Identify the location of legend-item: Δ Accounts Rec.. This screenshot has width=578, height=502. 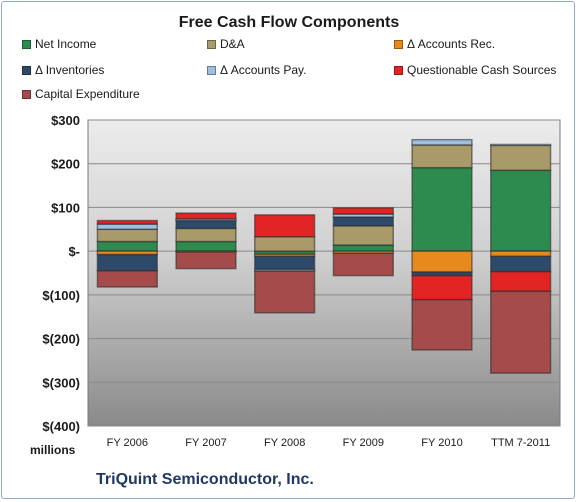
(444, 44).